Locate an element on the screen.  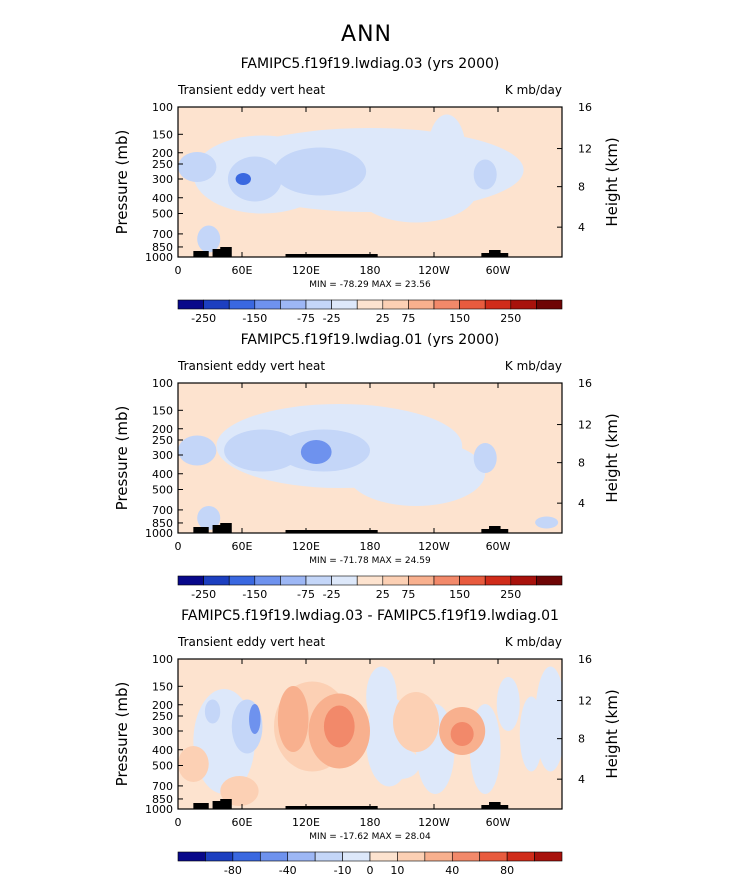
y-tick-label: 700 is located at coordinates (162, 786).